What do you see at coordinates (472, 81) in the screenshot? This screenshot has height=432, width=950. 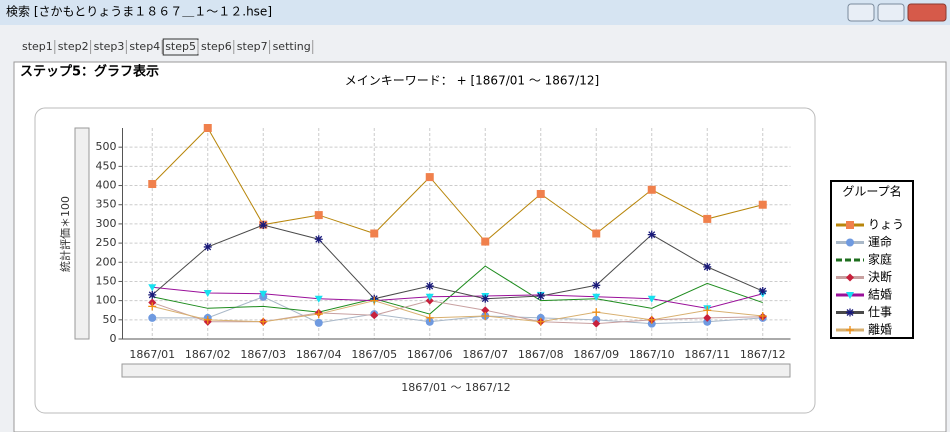 I see `keyword-label: メインキーワード： + [1867/01 ～ 1867/12]` at bounding box center [472, 81].